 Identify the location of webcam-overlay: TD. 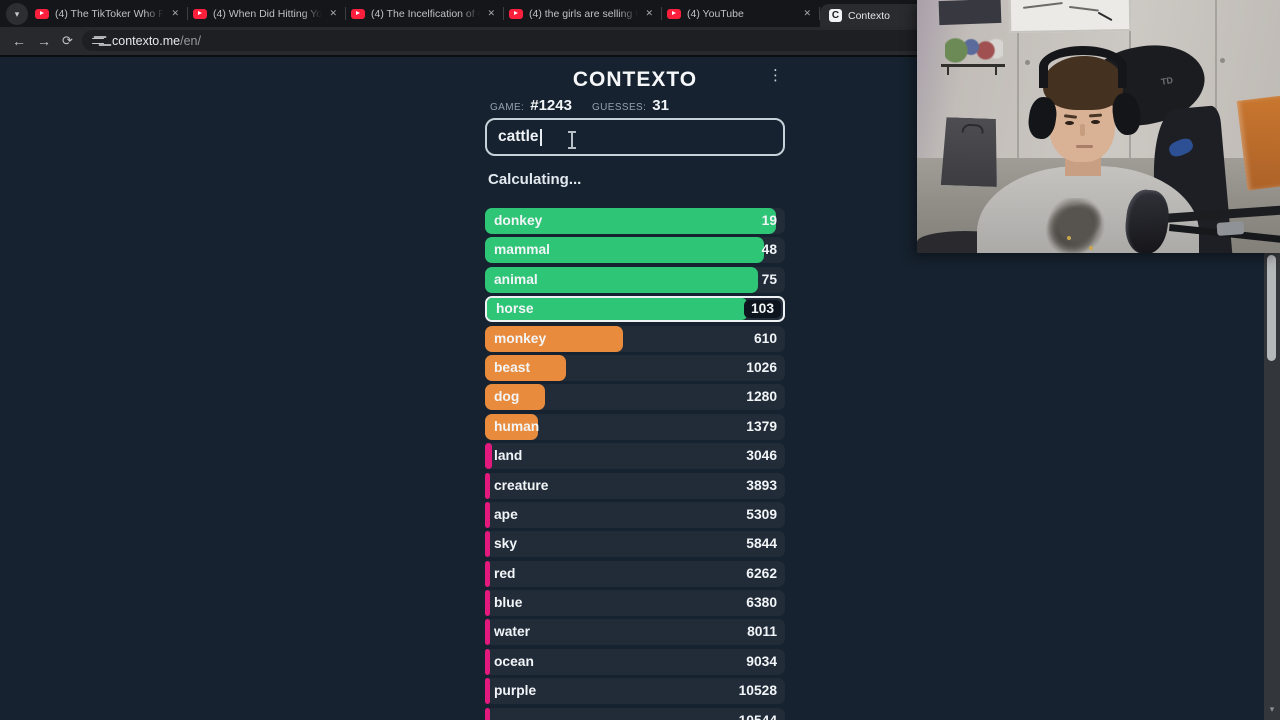
(1098, 126).